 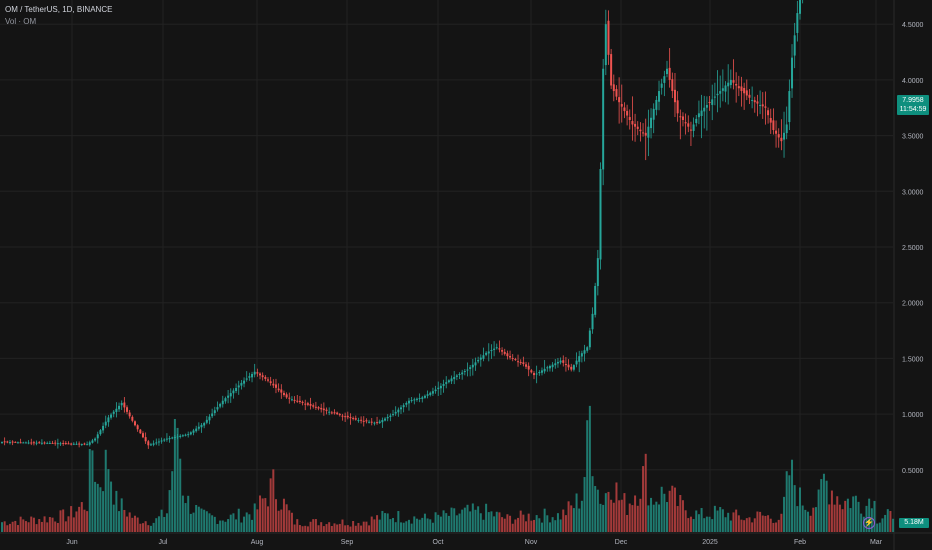 What do you see at coordinates (621, 542) in the screenshot?
I see `x-tick-label: Dec` at bounding box center [621, 542].